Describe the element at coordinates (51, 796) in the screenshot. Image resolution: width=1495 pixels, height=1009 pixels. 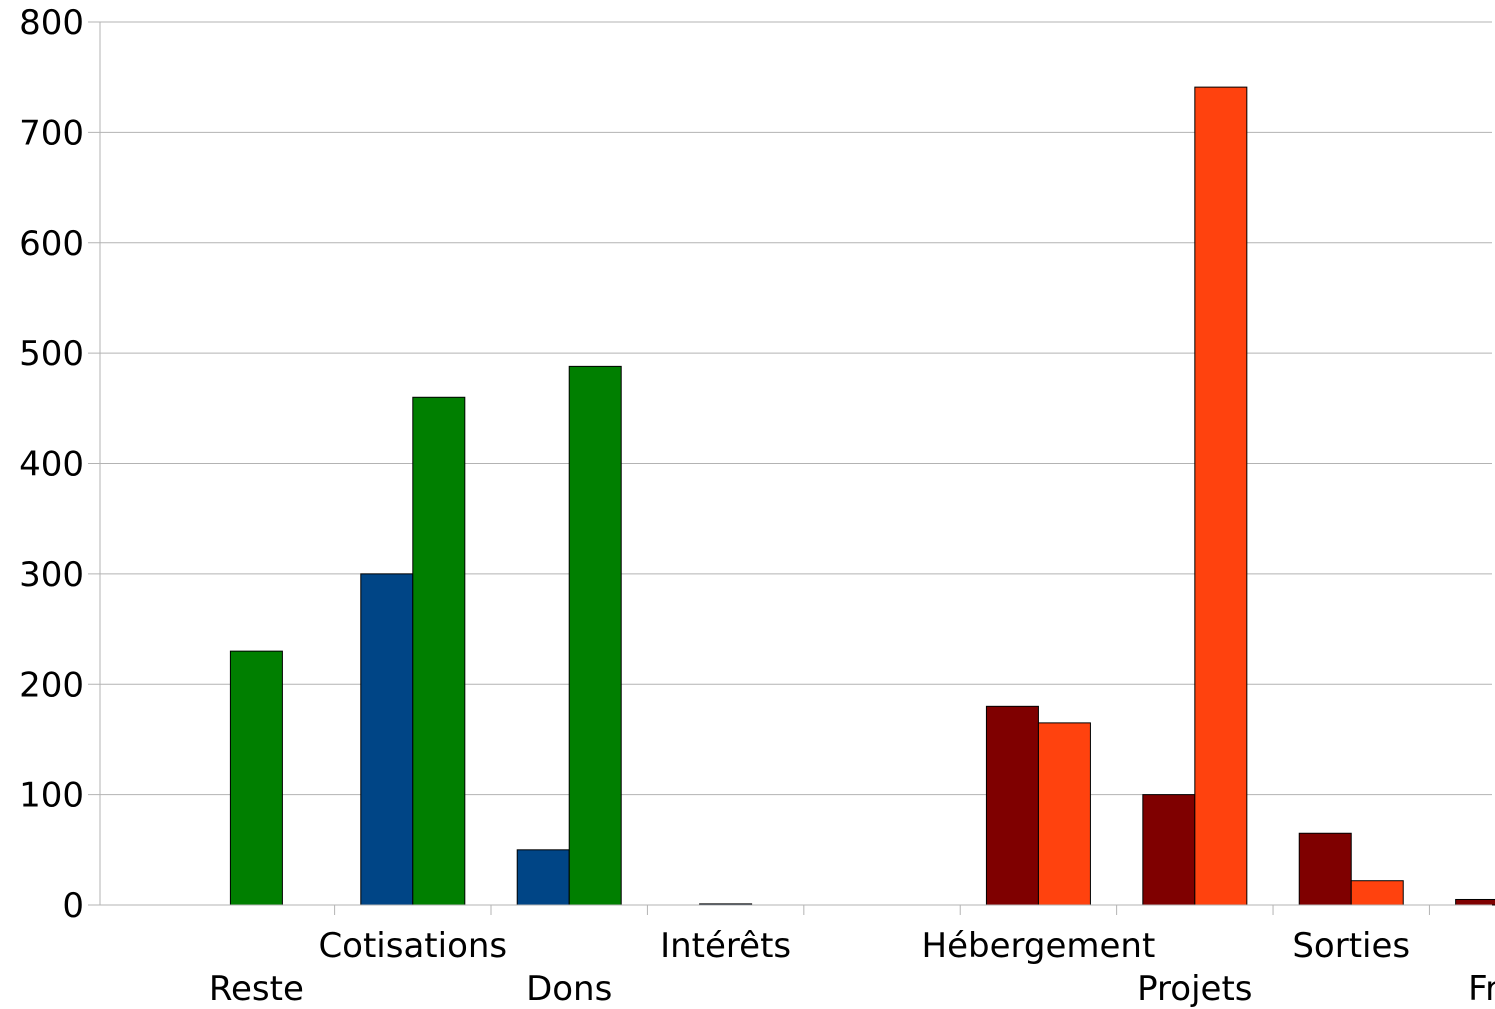
I see `y-tick-label: 100` at that location.